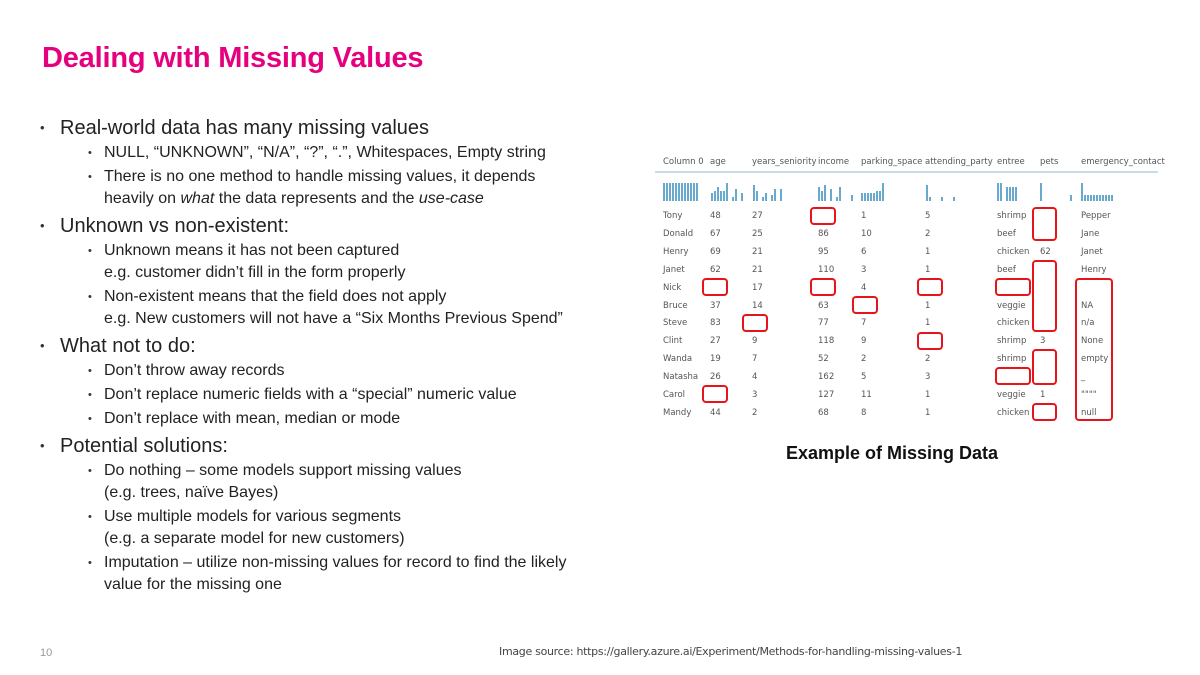 Image resolution: width=1200 pixels, height=675 pixels. Describe the element at coordinates (1012, 359) in the screenshot. I see `table-cell: shrimp` at that location.